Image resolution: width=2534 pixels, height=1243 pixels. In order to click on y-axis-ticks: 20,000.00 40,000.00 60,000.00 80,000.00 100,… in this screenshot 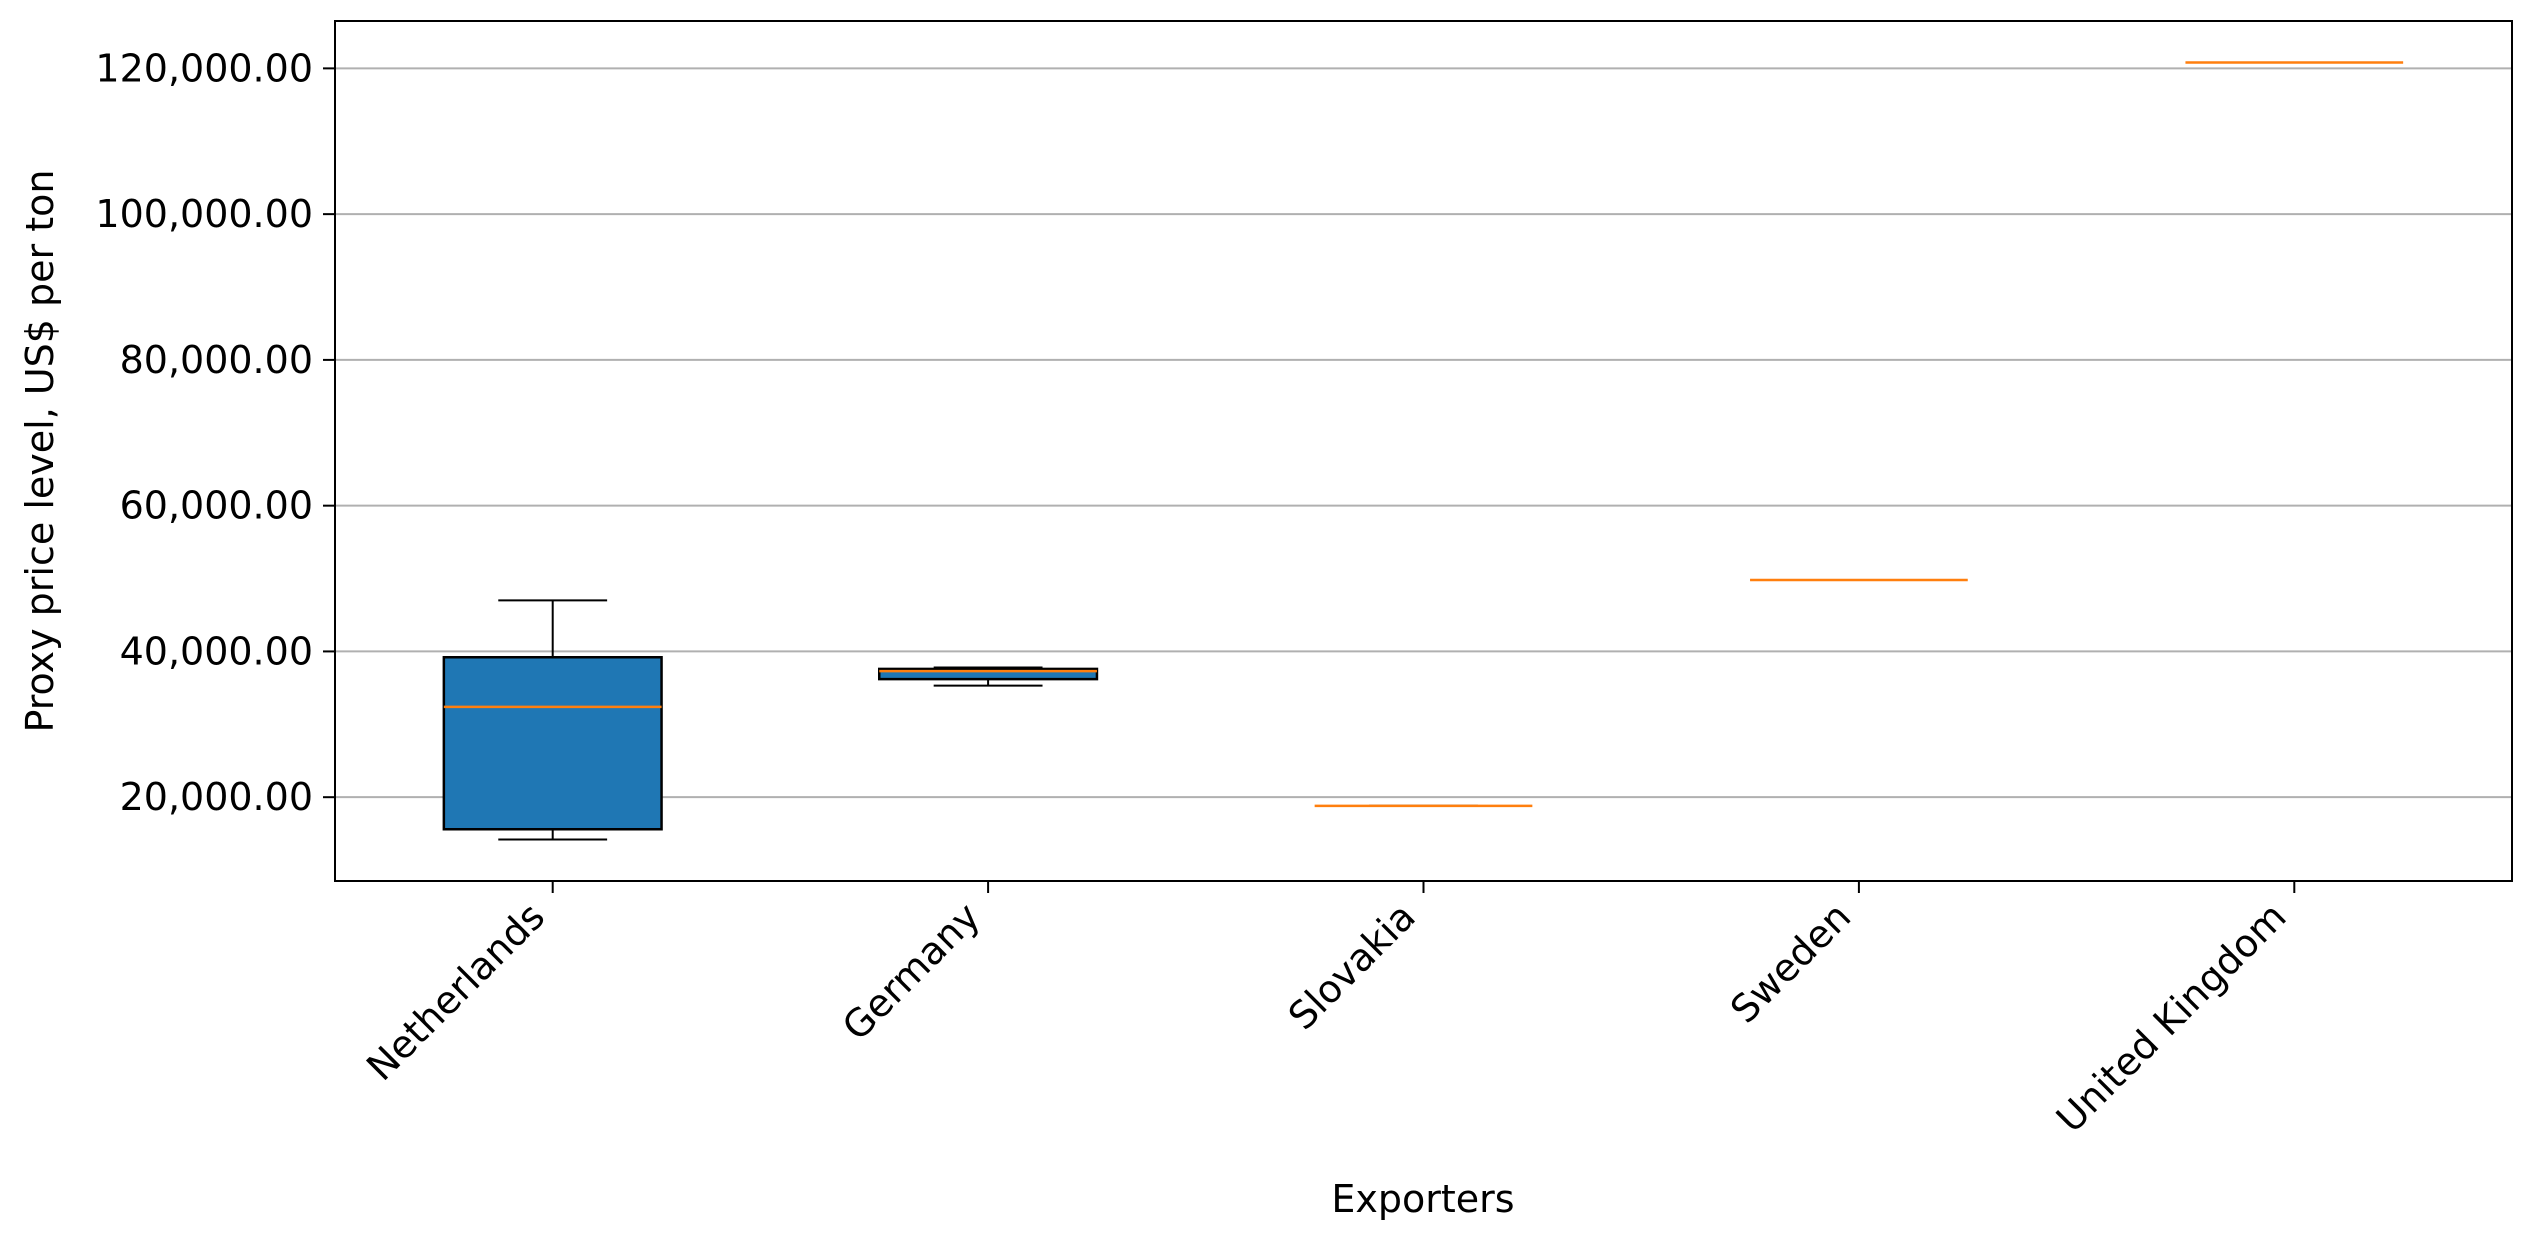, I will do `click(215, 432)`.